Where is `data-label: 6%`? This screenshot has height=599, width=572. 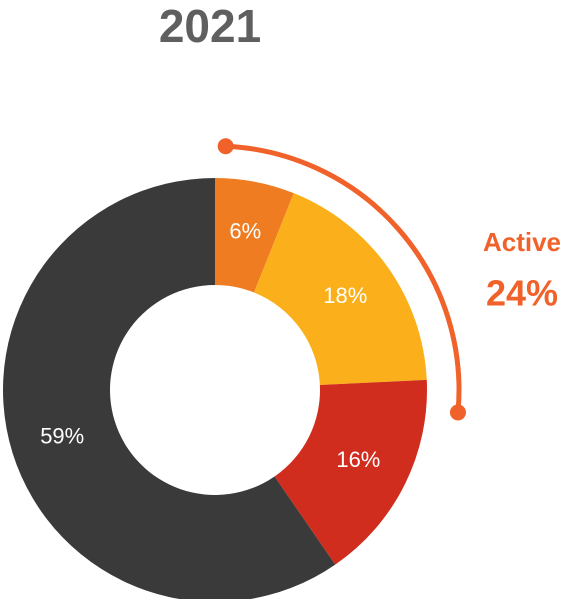
data-label: 6% is located at coordinates (245, 231).